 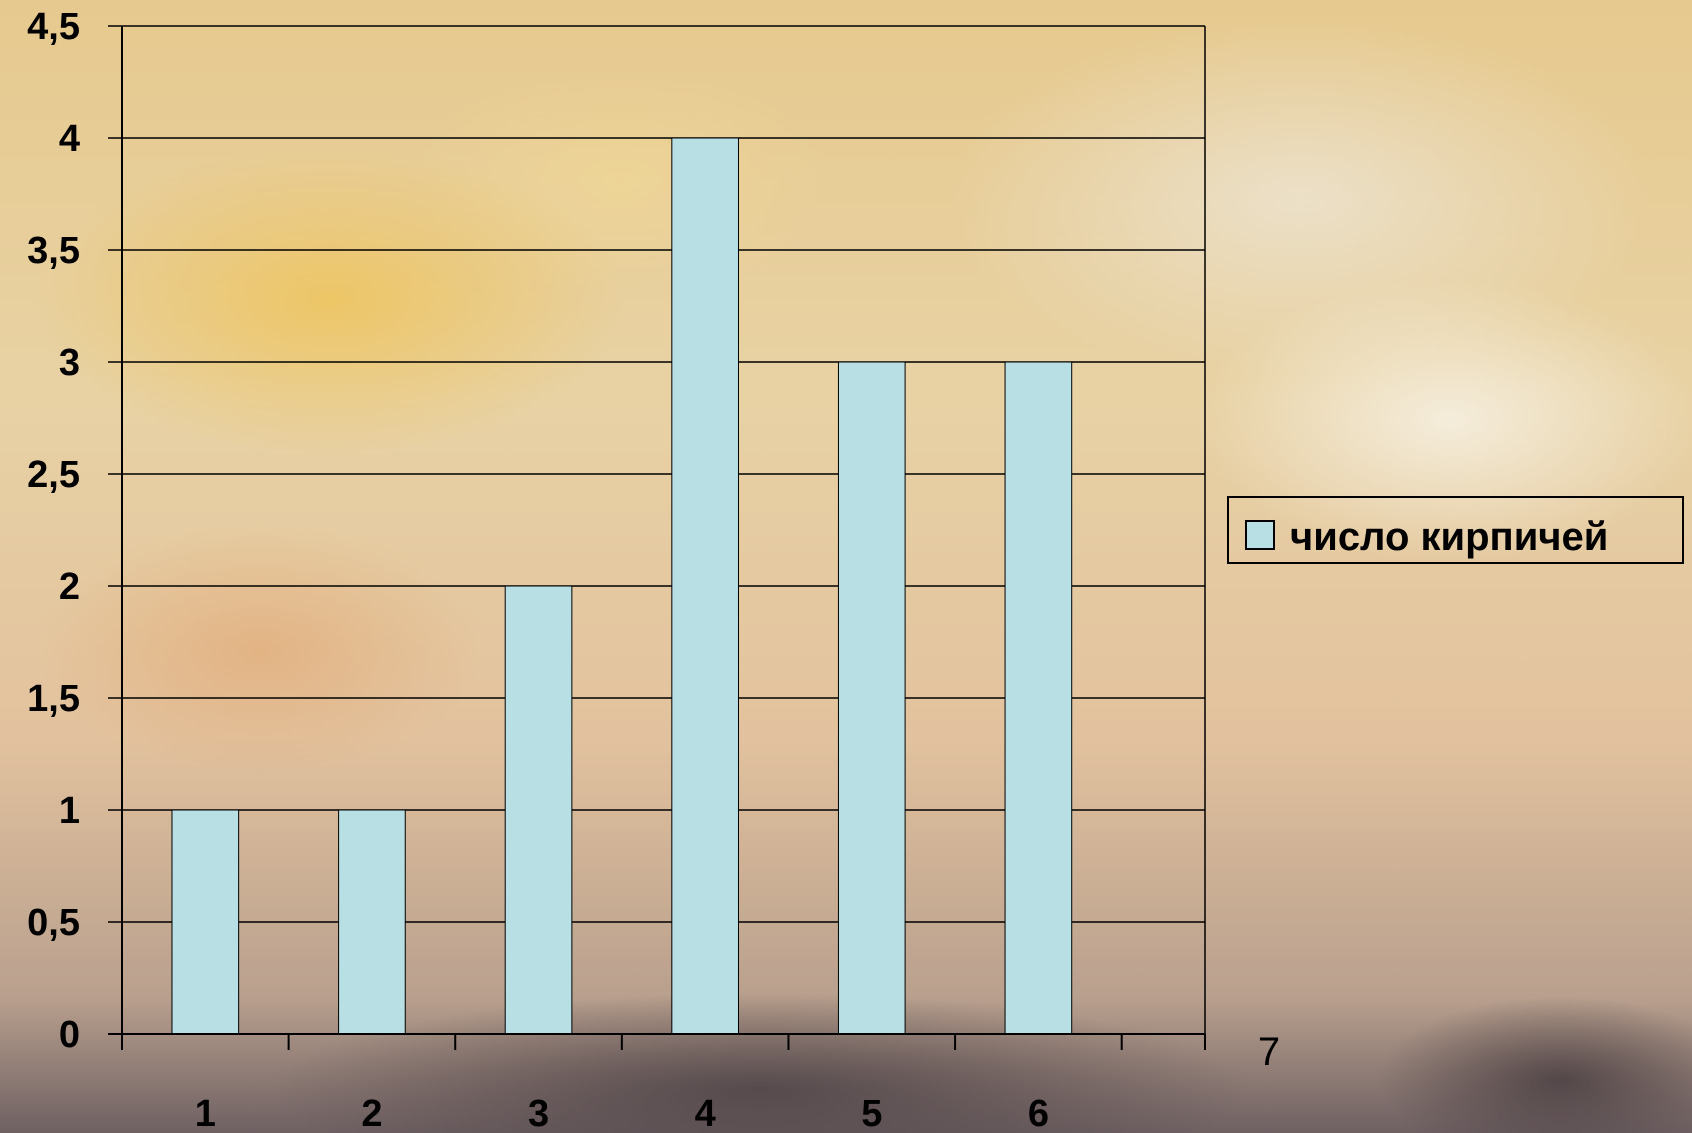 I want to click on y-tick-label: 1, so click(x=69, y=811).